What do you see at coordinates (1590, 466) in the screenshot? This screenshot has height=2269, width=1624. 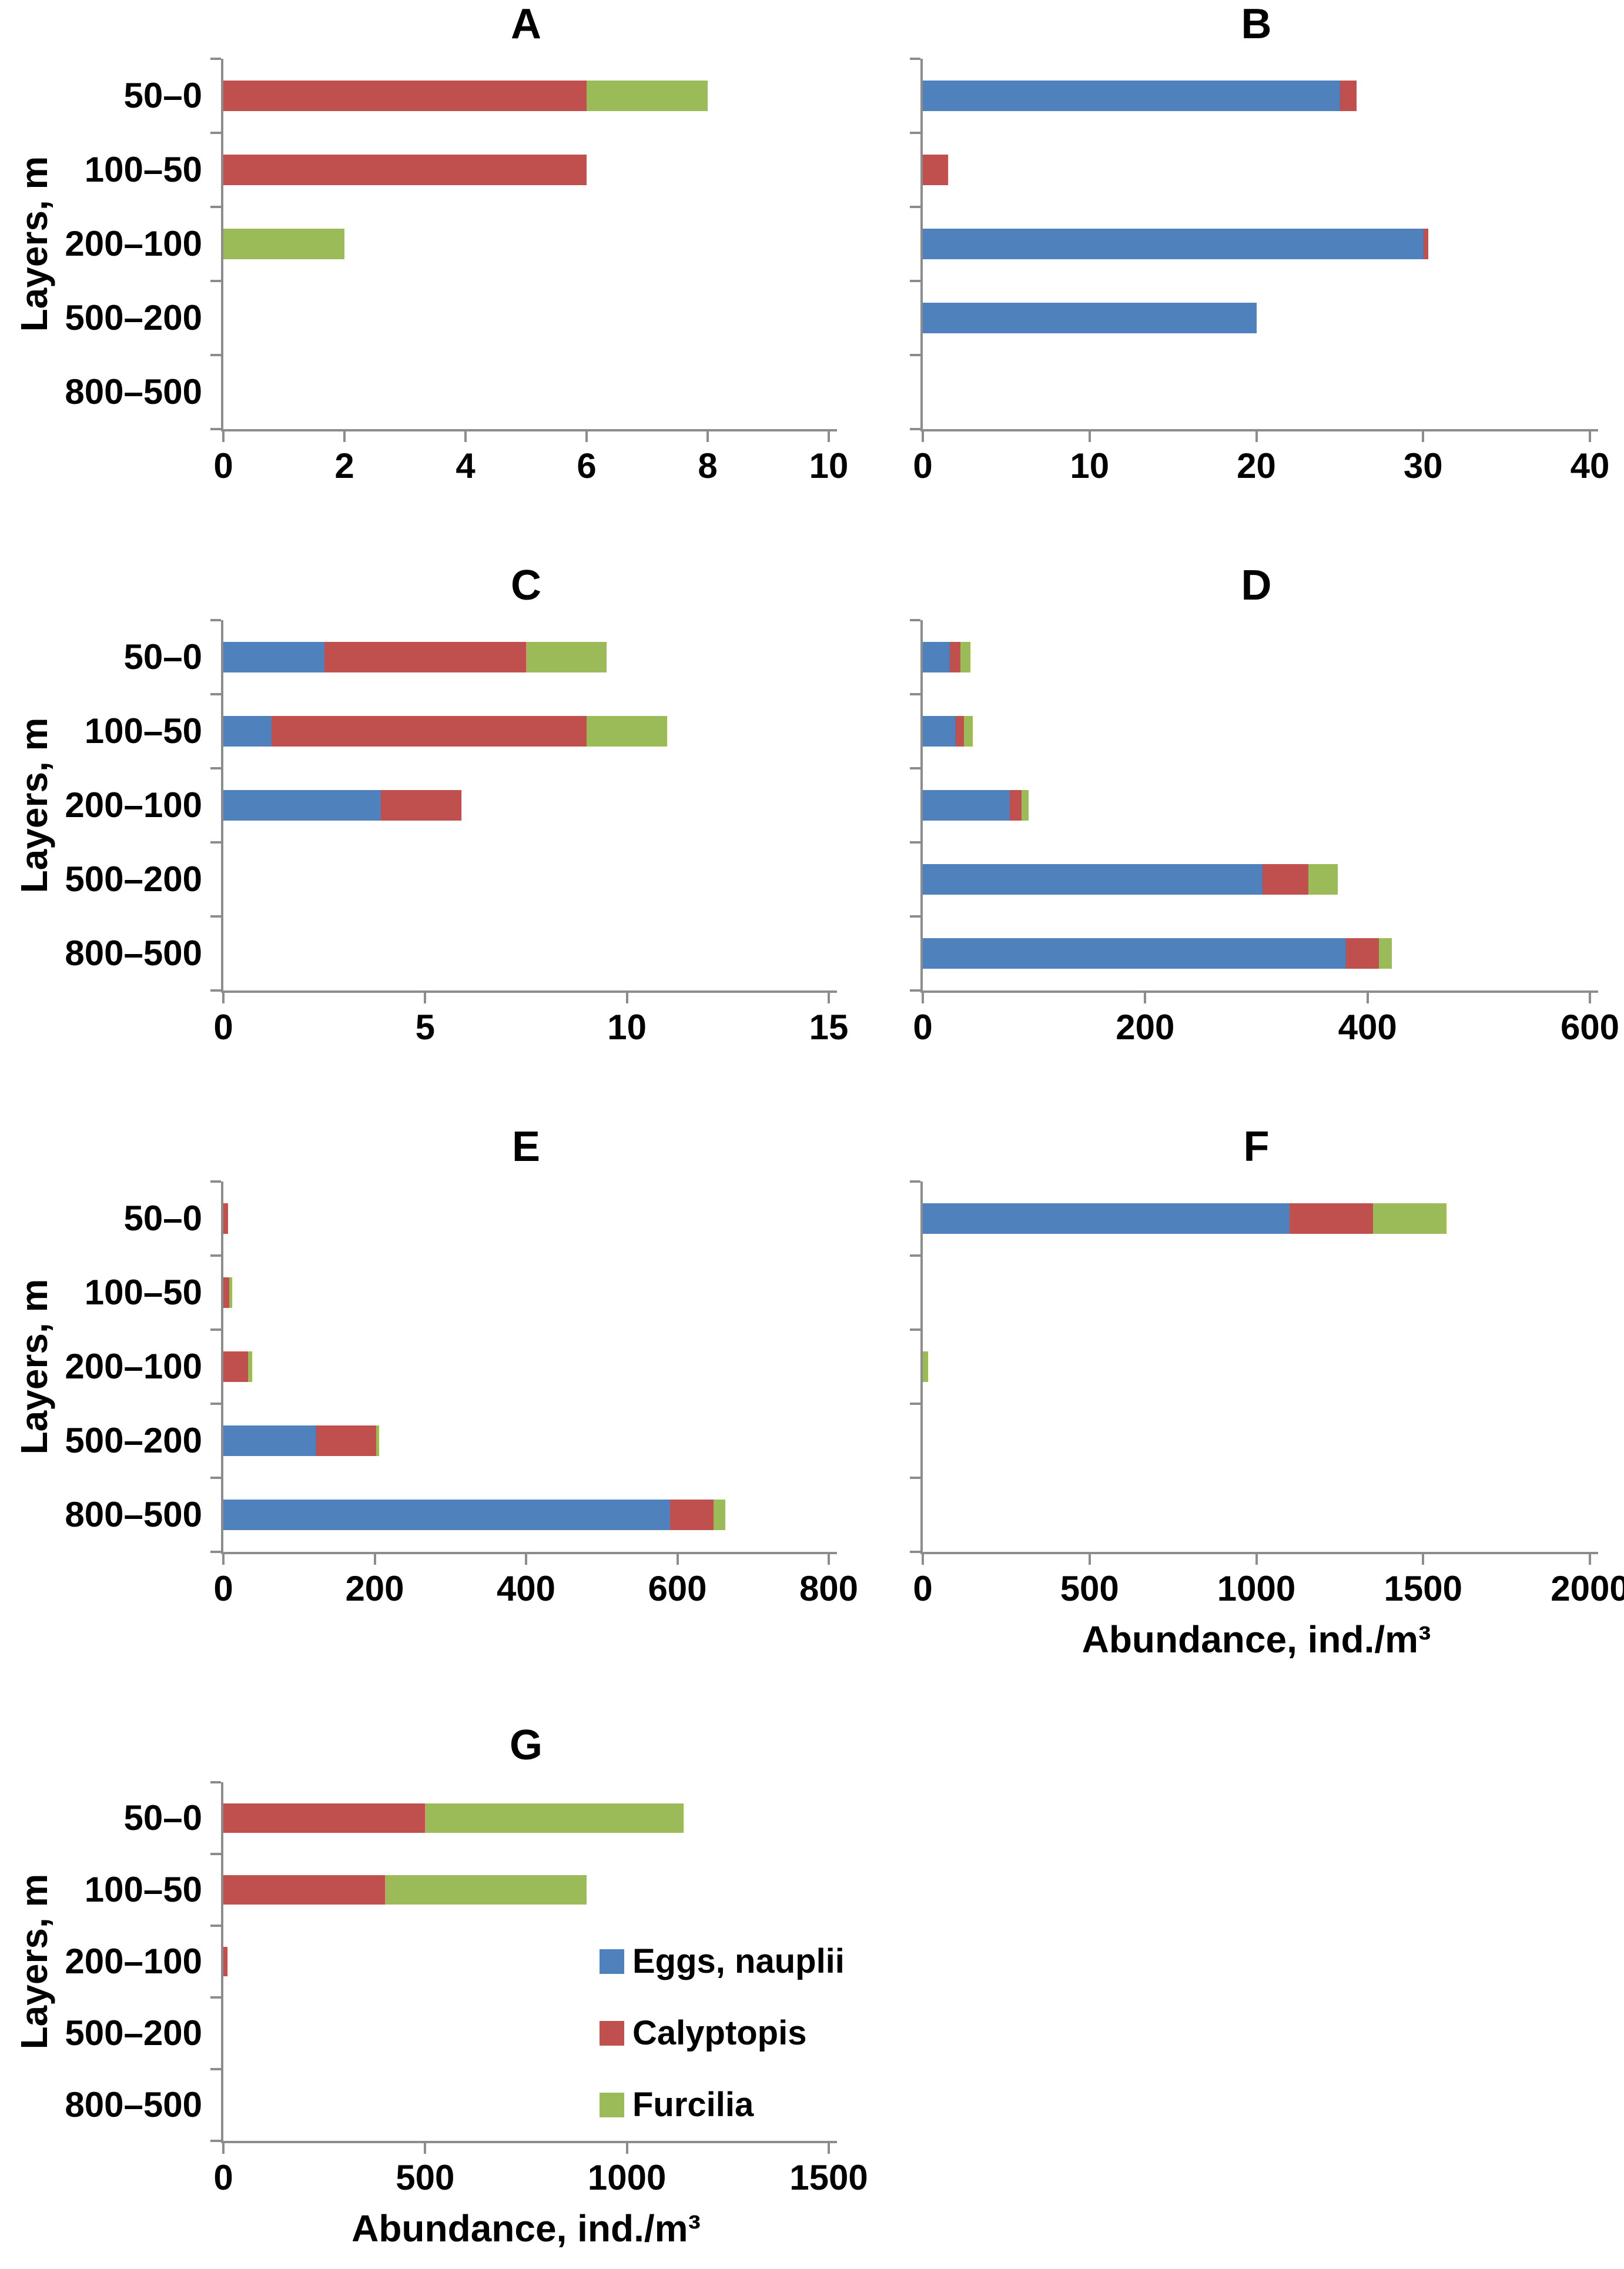 I see `x-tick-label: 40` at bounding box center [1590, 466].